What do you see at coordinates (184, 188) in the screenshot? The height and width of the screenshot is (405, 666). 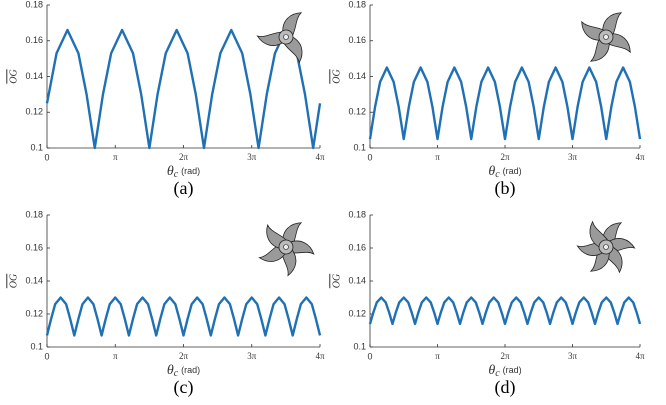 I see `caption: (a)` at bounding box center [184, 188].